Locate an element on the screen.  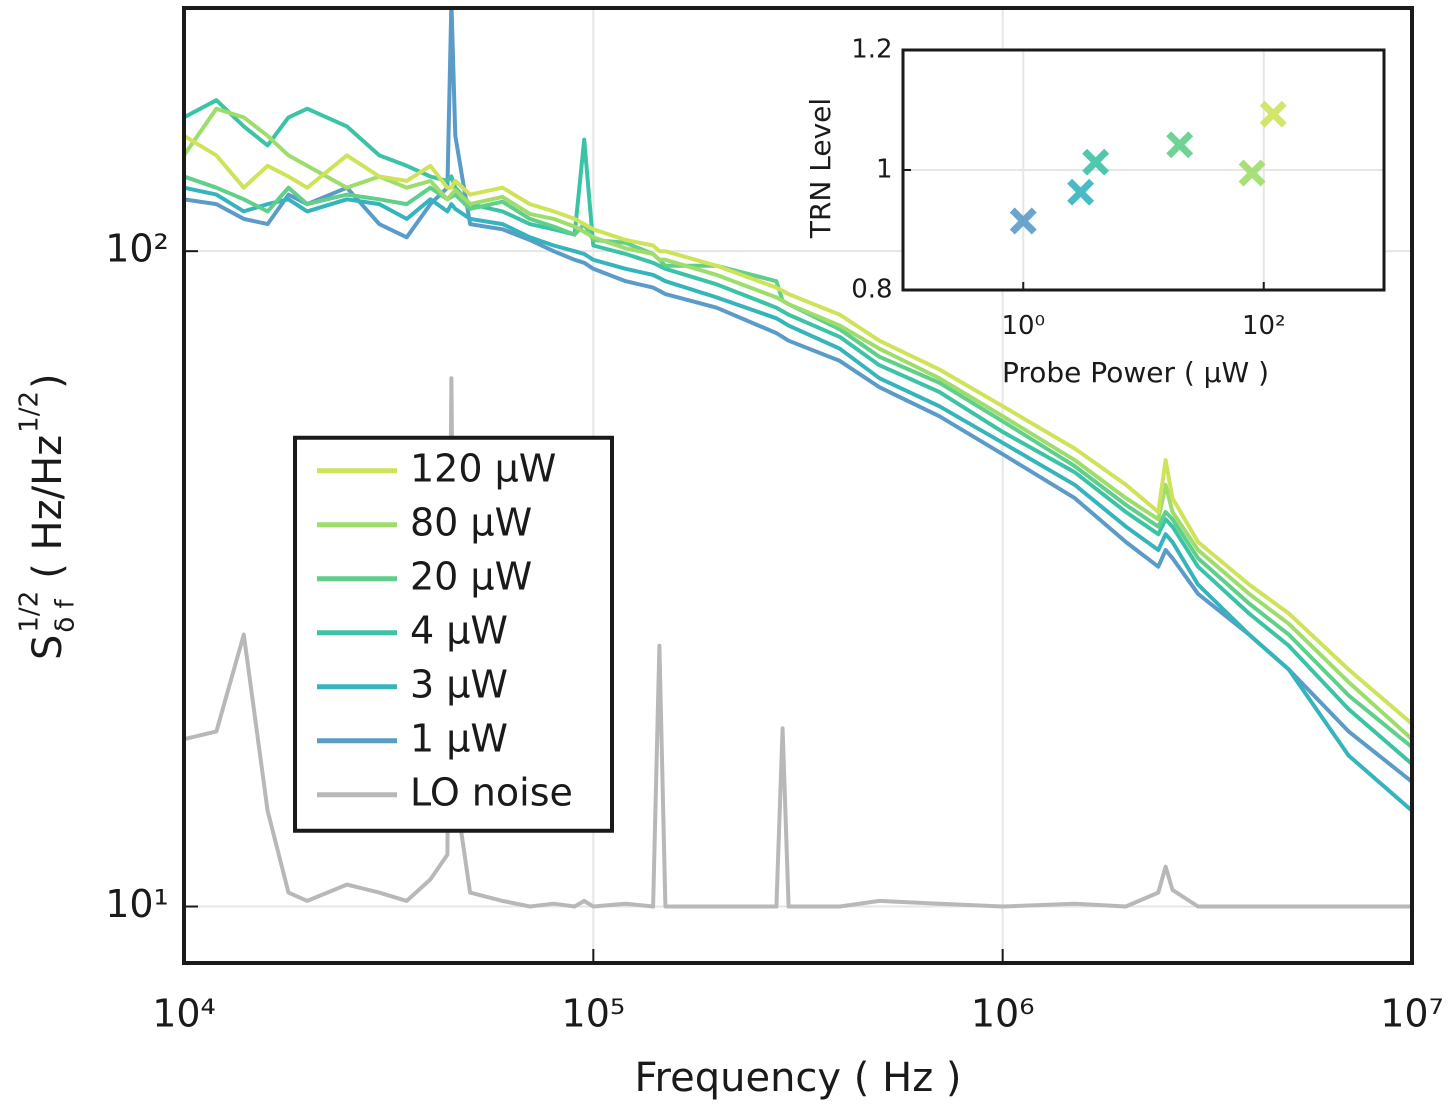
legend-label: 1 µW is located at coordinates (459, 738).